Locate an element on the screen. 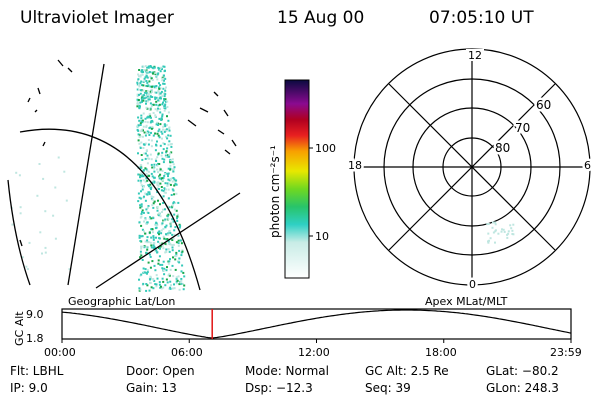 Image resolution: width=600 pixels, height=400 pixels. date-label: 15 Aug 00 is located at coordinates (321, 18).